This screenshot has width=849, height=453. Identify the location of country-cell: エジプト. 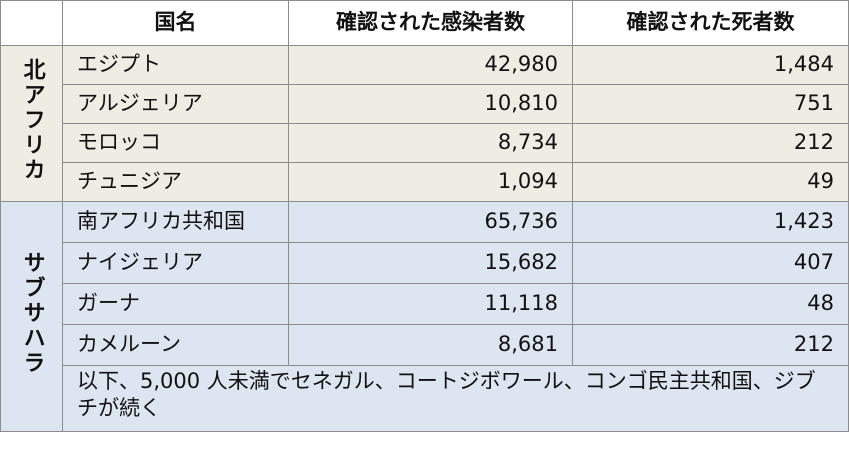
(175, 65).